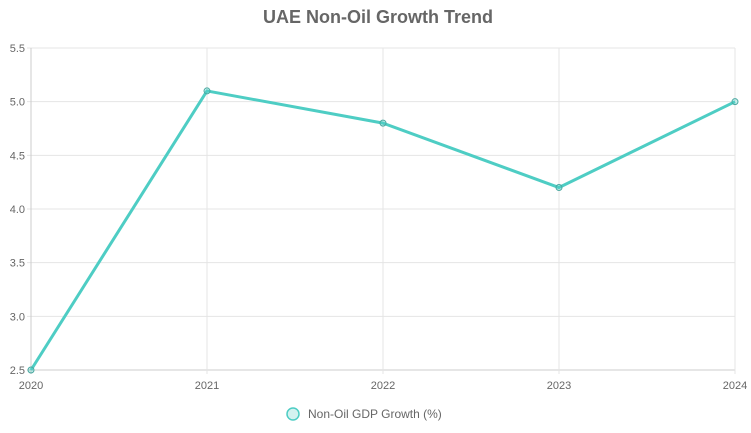 Image resolution: width=751 pixels, height=433 pixels. What do you see at coordinates (293, 414) in the screenshot?
I see `legend-marker` at bounding box center [293, 414].